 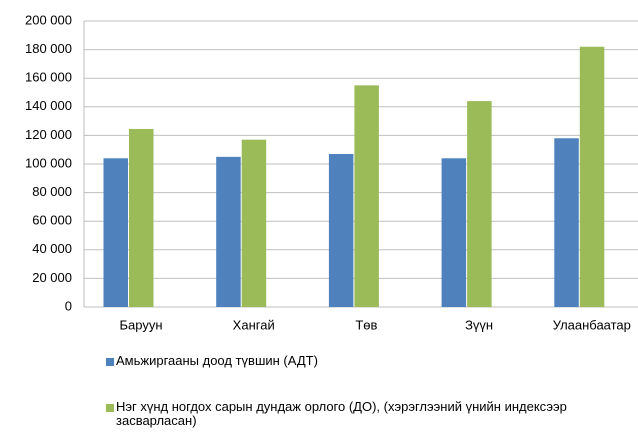 What do you see at coordinates (52, 277) in the screenshot?
I see `y-tick-label: 20 000` at bounding box center [52, 277].